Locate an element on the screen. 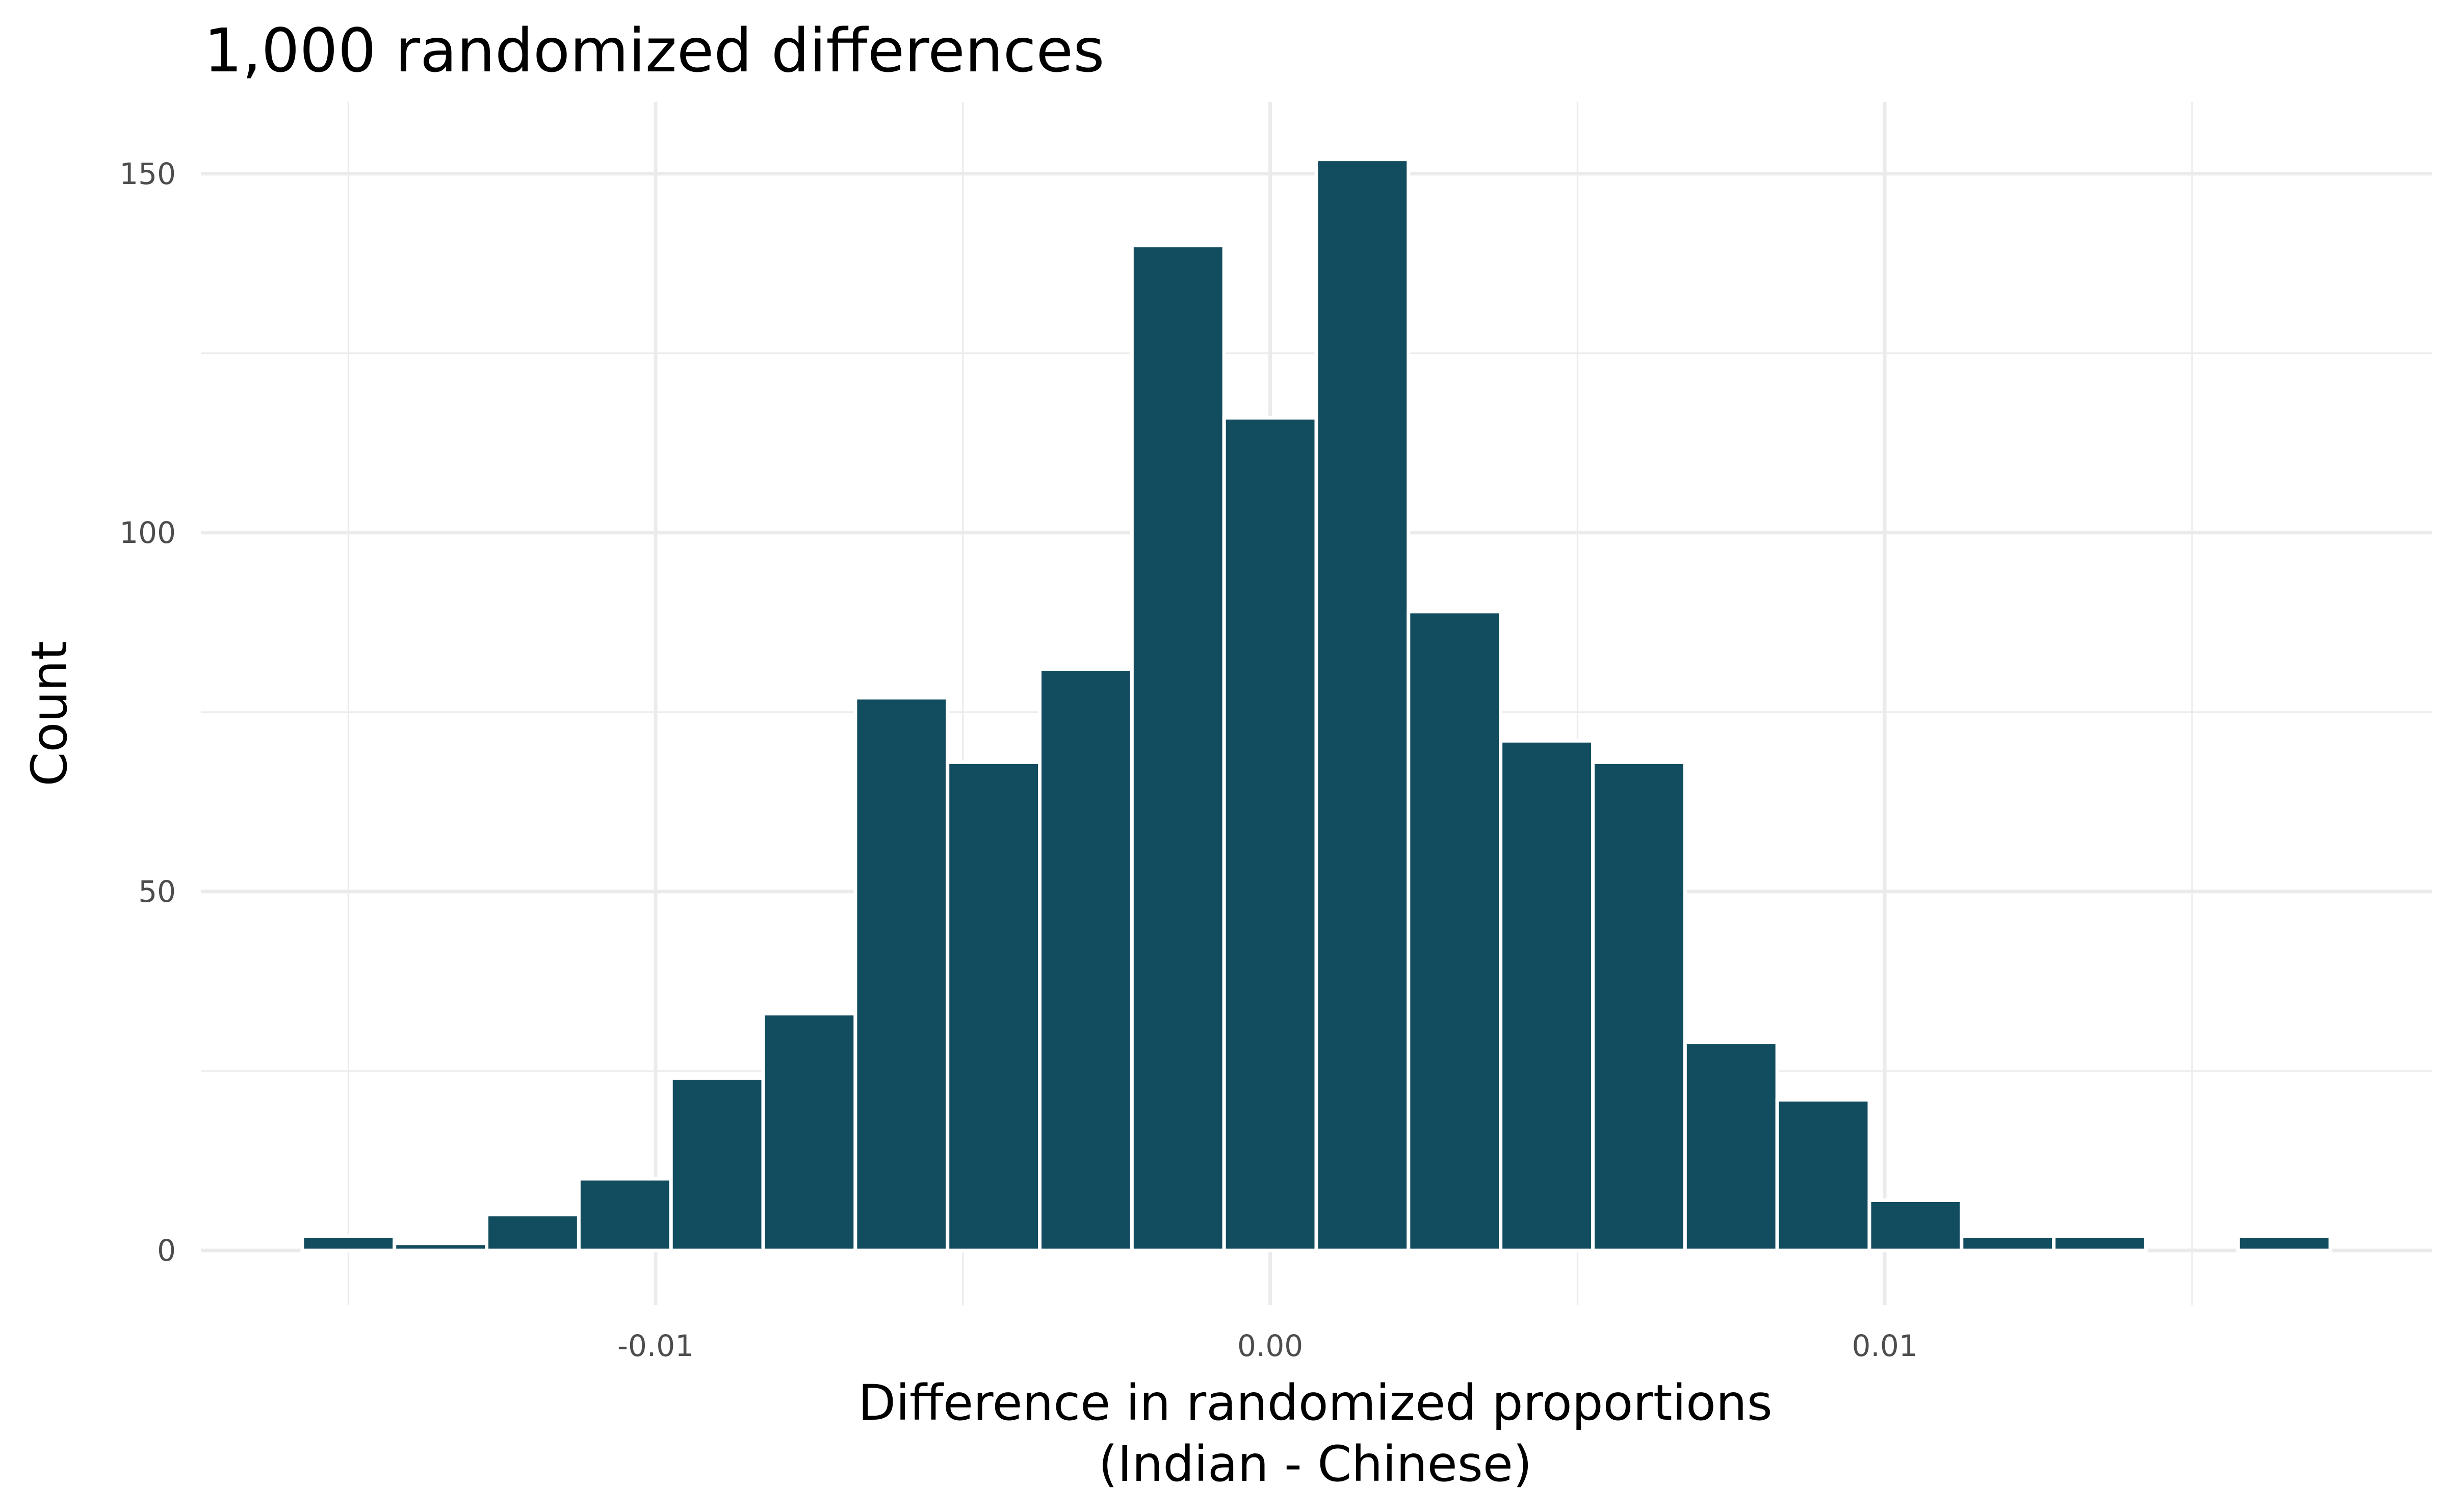  y-axis-title: Count is located at coordinates (49, 713).